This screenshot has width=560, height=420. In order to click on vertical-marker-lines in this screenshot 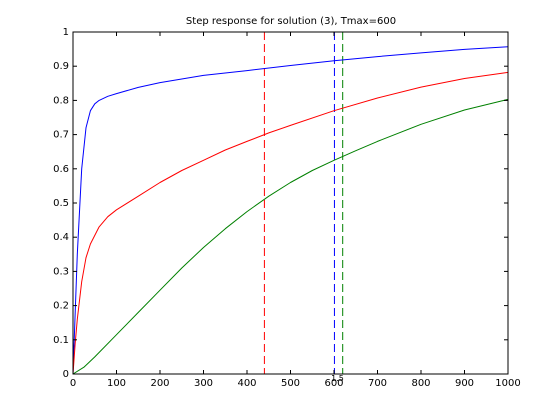, I will do `click(303, 203)`.